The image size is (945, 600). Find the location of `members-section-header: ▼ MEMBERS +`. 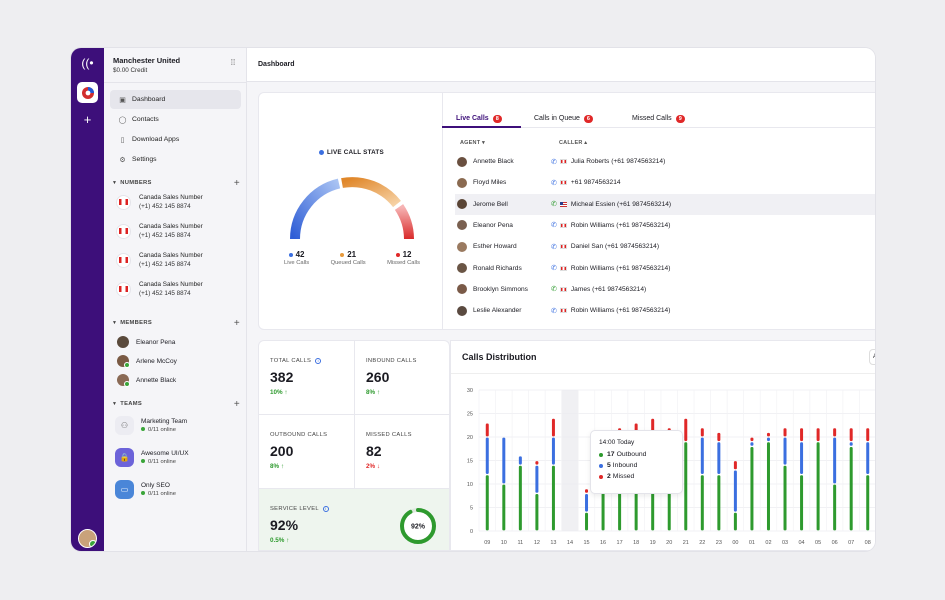

members-section-header: ▼ MEMBERS + is located at coordinates (176, 323).